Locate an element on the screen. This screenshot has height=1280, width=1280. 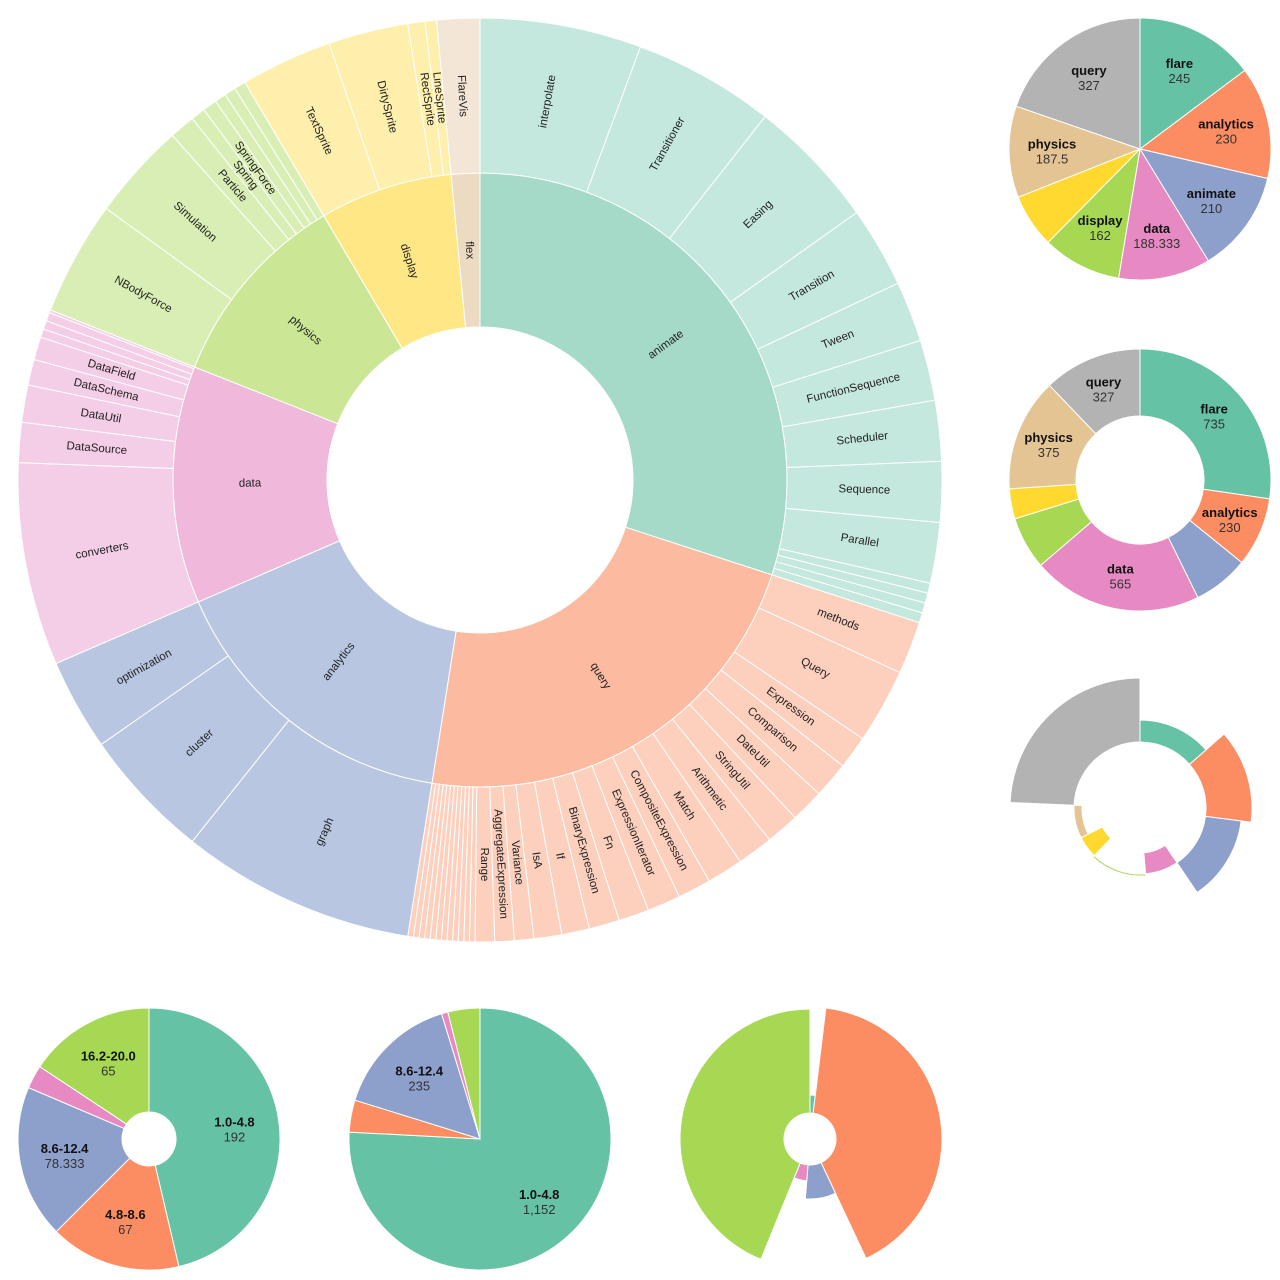
pie-categories-value-data: 188.333 is located at coordinates (1156, 243).